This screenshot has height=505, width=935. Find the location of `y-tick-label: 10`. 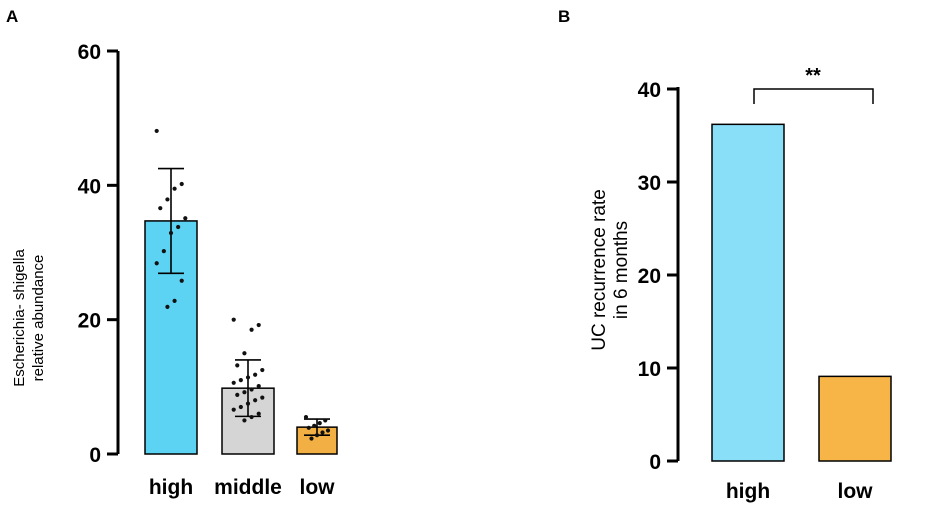

y-tick-label: 10 is located at coordinates (649, 369).